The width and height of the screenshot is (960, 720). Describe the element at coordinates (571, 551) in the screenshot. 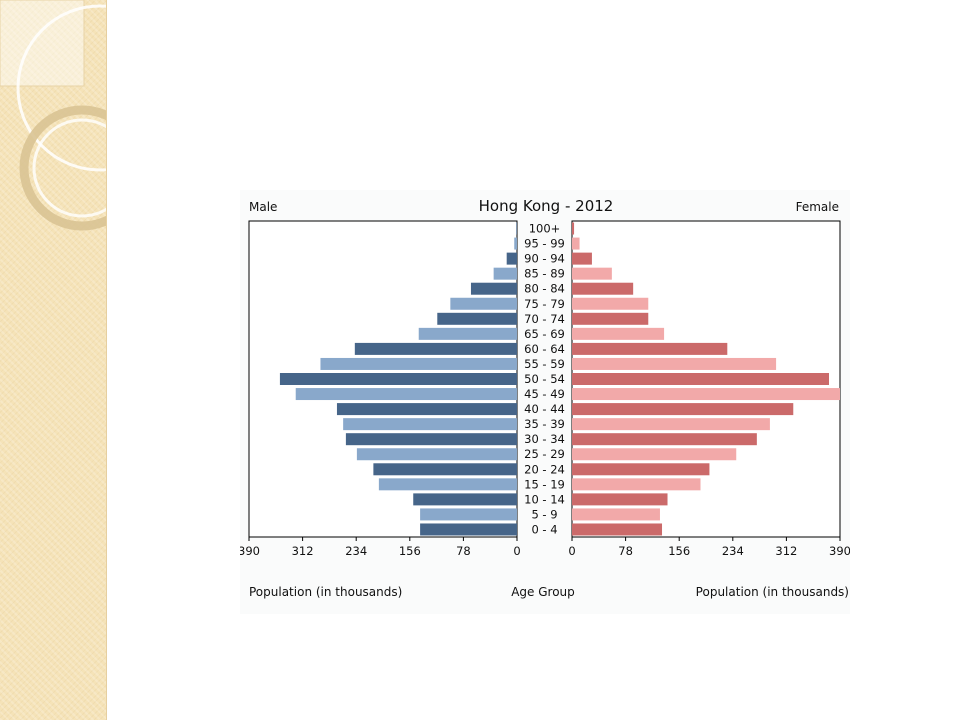

I see `female-tick-label: 0` at that location.